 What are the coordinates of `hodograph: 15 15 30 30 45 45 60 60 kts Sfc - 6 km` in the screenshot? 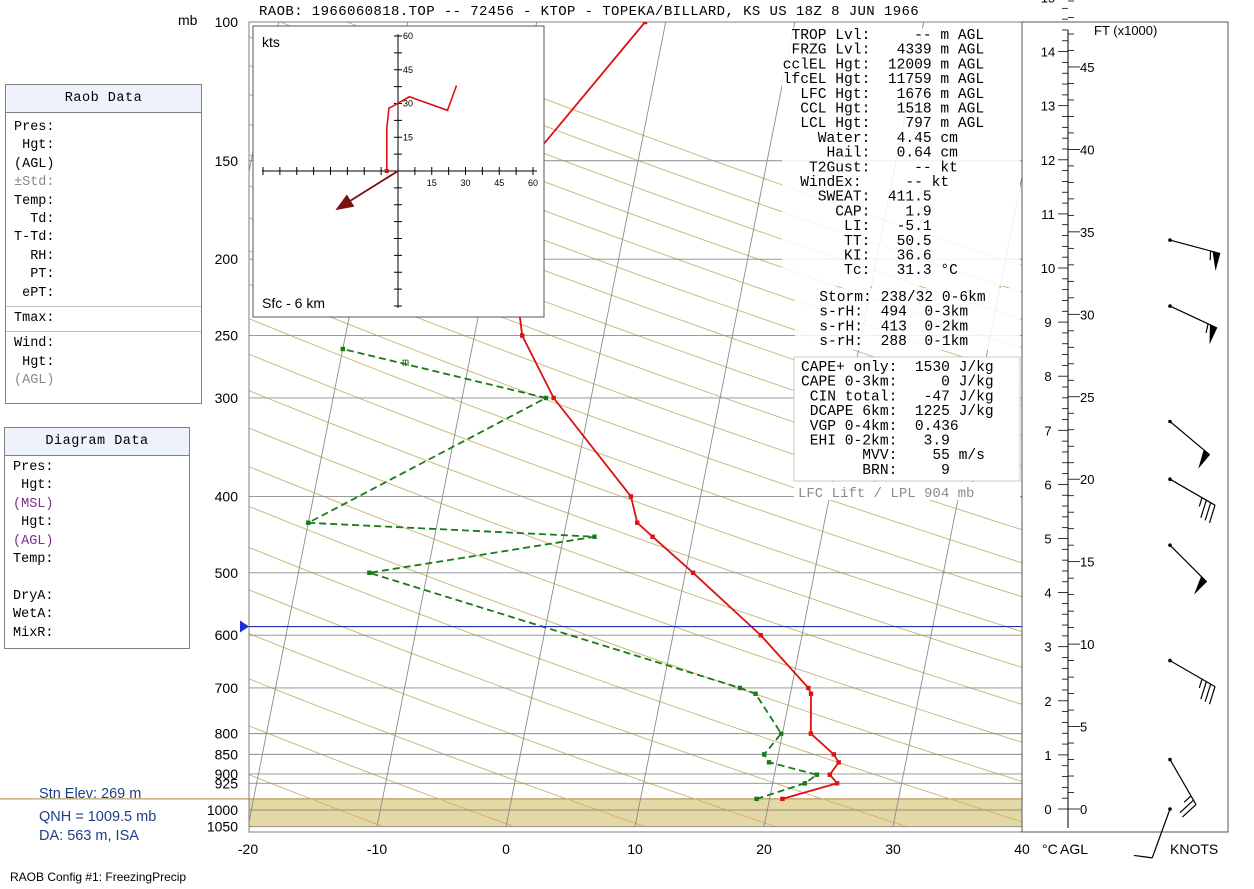 It's located at (398, 171).